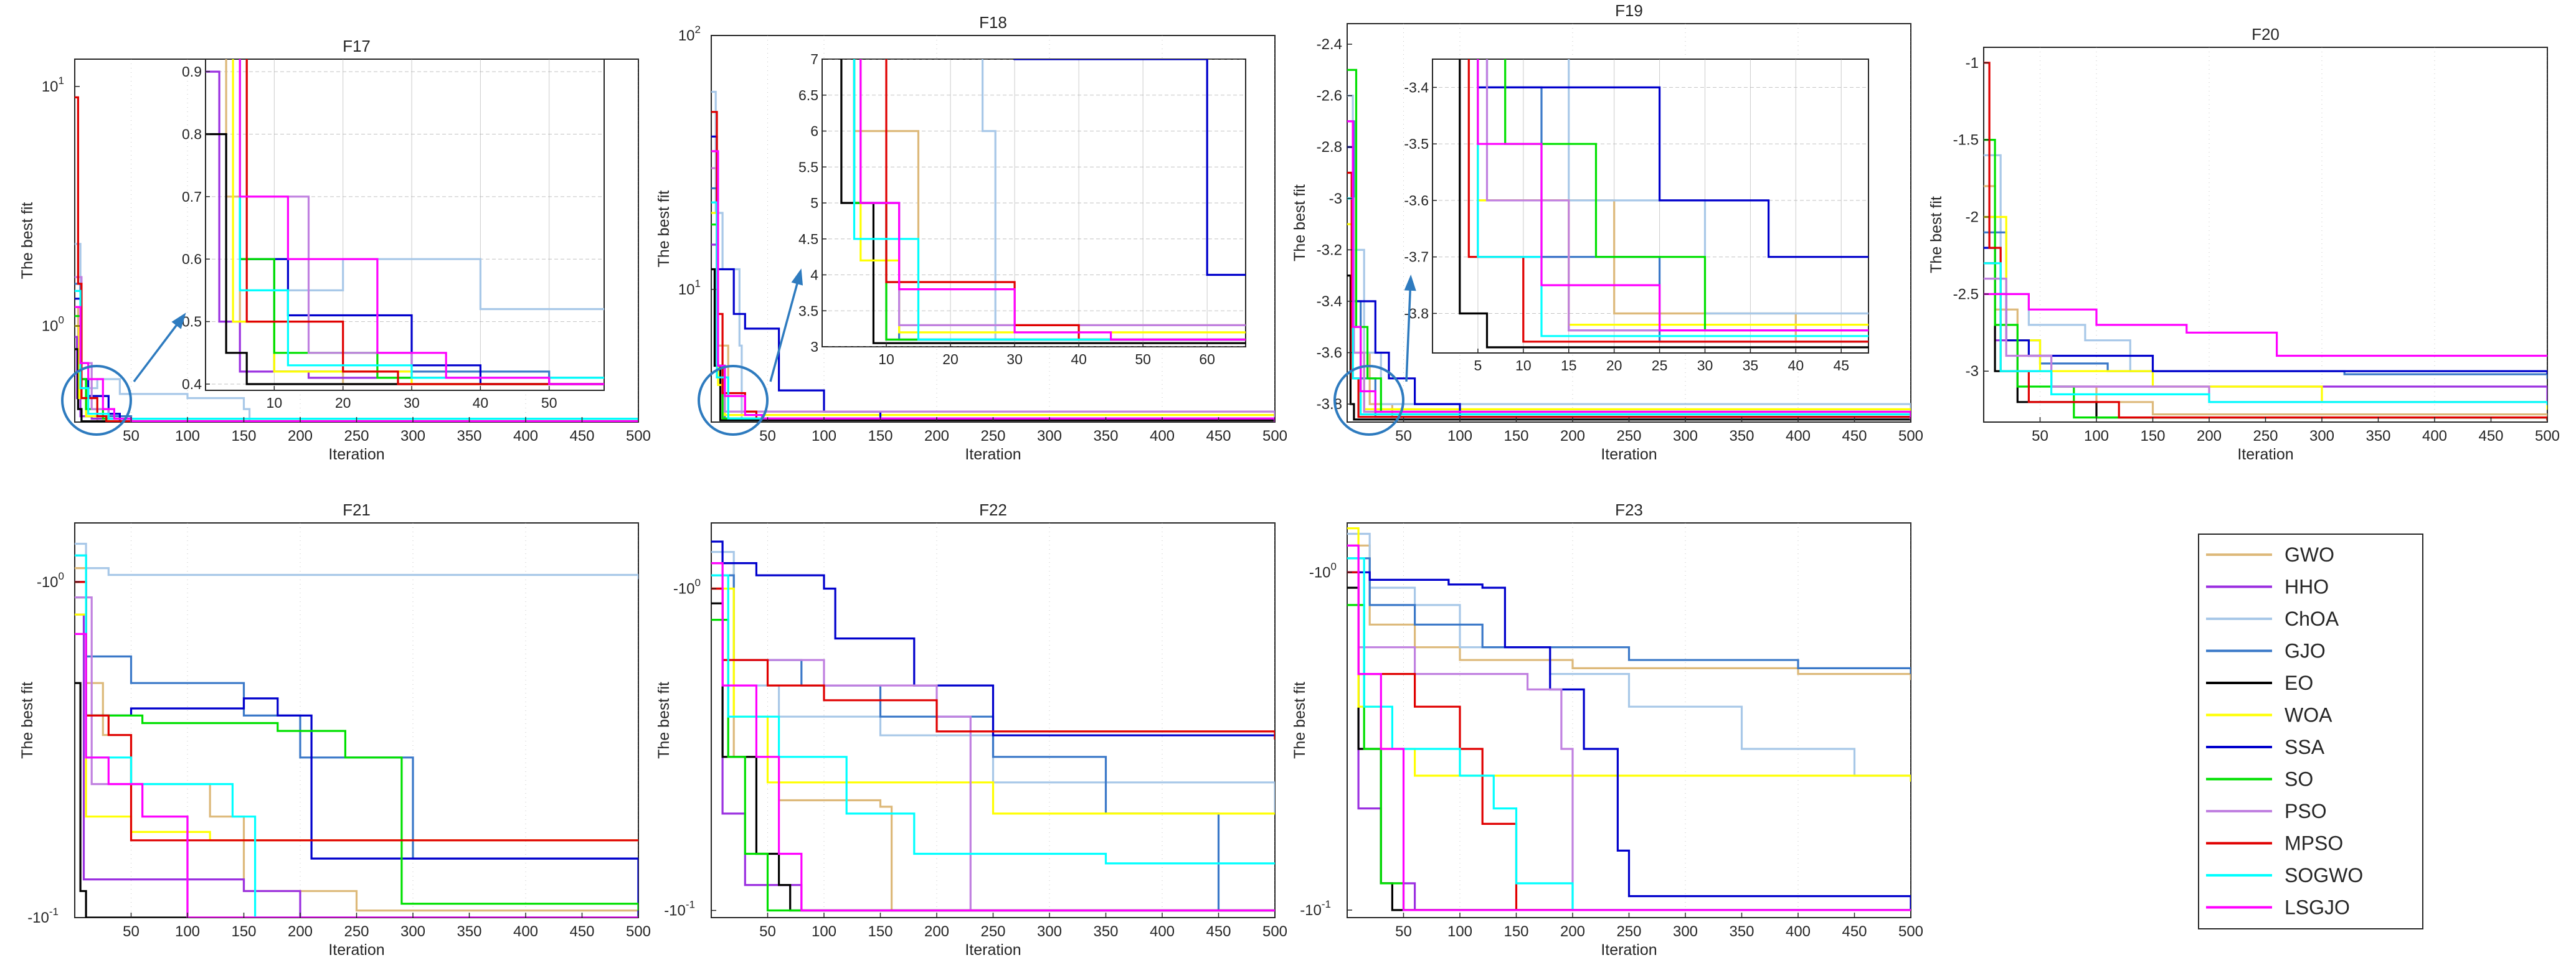 This screenshot has width=2576, height=978. I want to click on inset-x-tick-label: 35, so click(1751, 365).